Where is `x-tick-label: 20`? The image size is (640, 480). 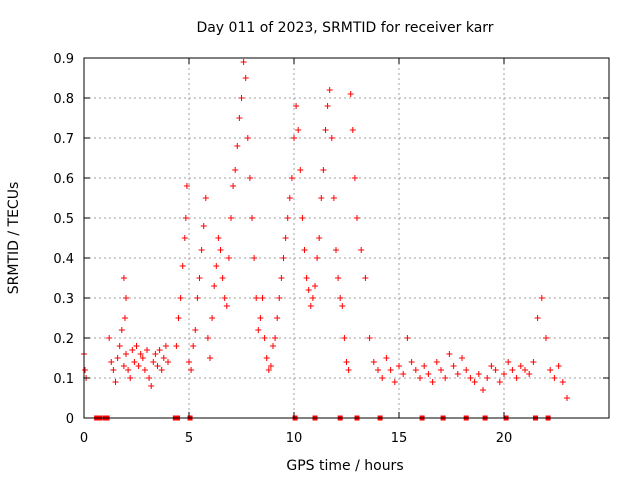 x-tick-label: 20 is located at coordinates (504, 438).